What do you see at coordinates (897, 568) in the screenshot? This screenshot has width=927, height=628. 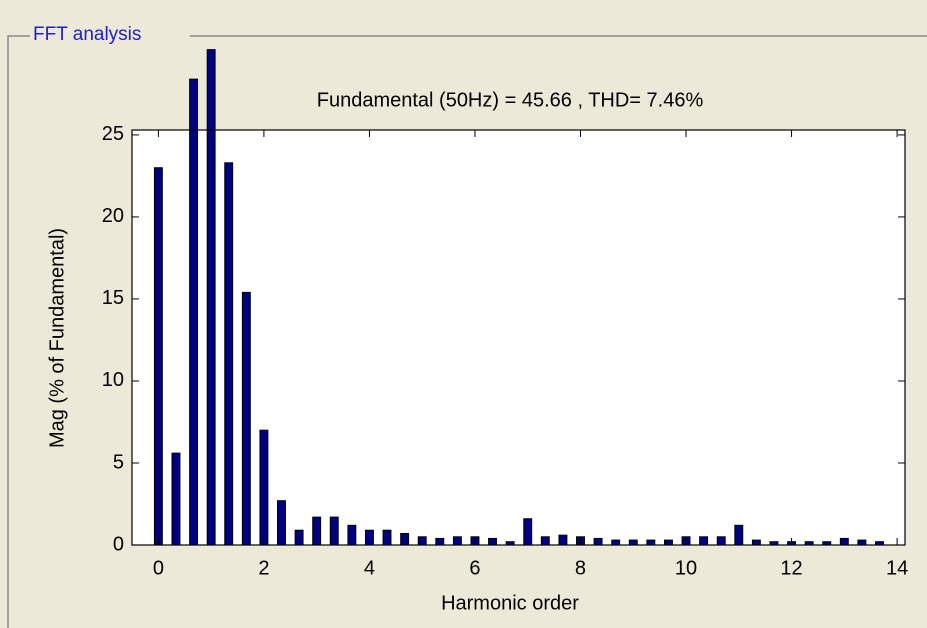 I see `x-tick-label: 14` at bounding box center [897, 568].